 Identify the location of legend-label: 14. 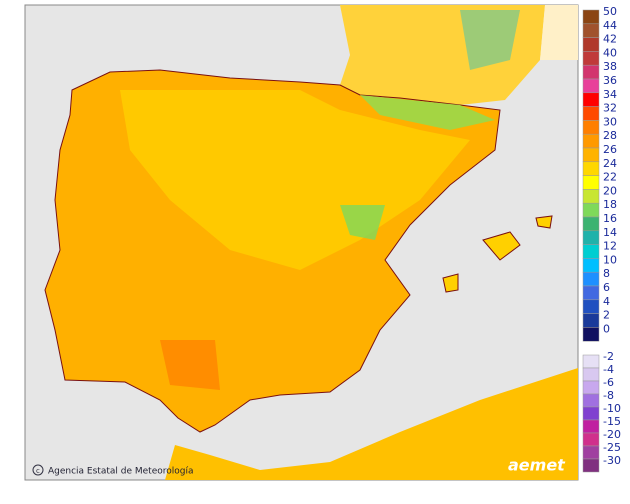
(610, 232).